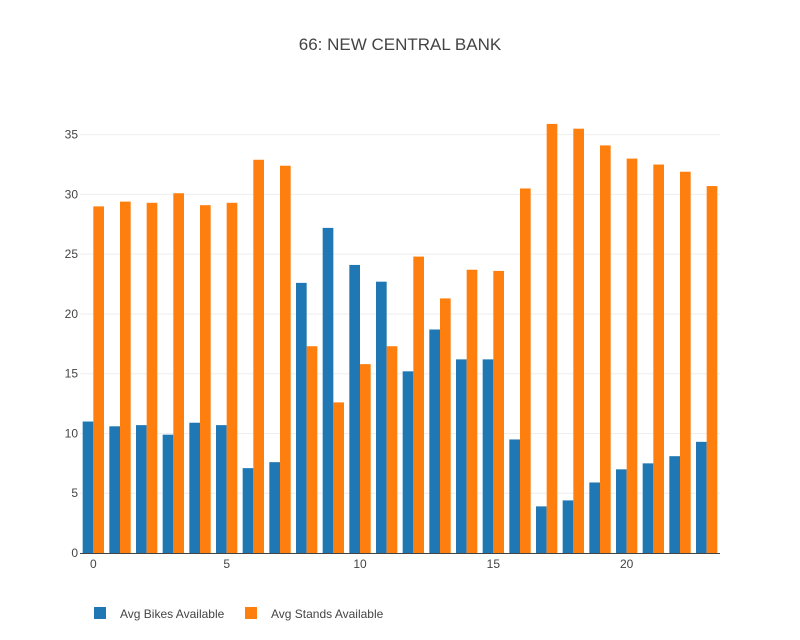 Image resolution: width=800 pixels, height=640 pixels. I want to click on y-tick-label: 0, so click(74, 553).